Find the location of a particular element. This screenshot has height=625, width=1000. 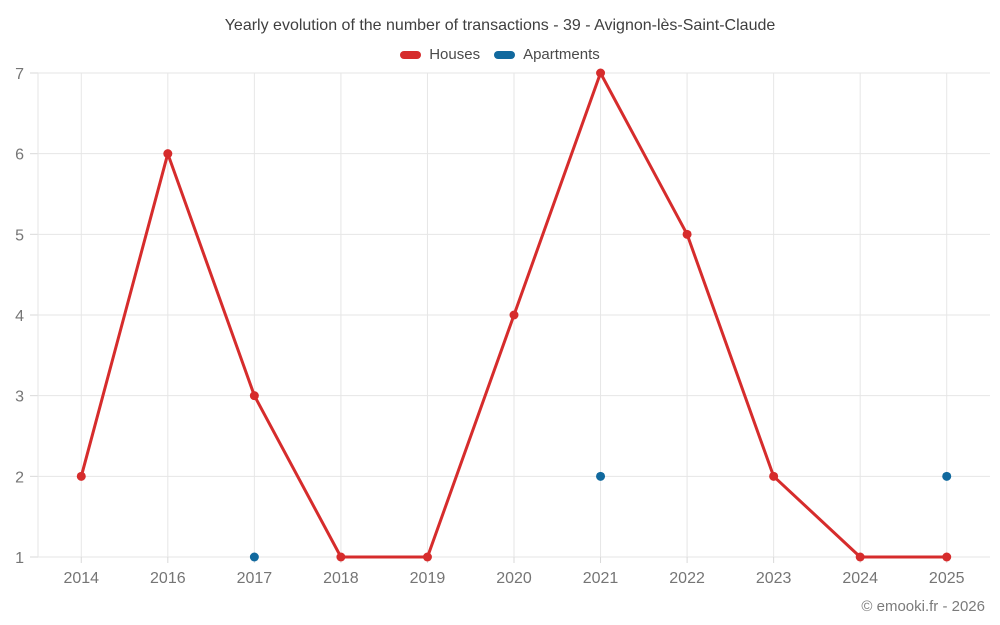

y-tick-label: 1 is located at coordinates (19, 558).